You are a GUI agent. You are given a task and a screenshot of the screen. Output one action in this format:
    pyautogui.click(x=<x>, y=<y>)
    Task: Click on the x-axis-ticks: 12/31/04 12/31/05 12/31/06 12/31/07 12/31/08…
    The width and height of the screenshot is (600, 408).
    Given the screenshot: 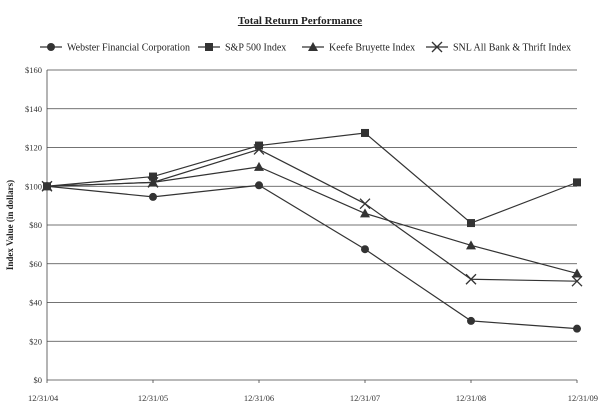 What is the action you would take?
    pyautogui.click(x=313, y=391)
    